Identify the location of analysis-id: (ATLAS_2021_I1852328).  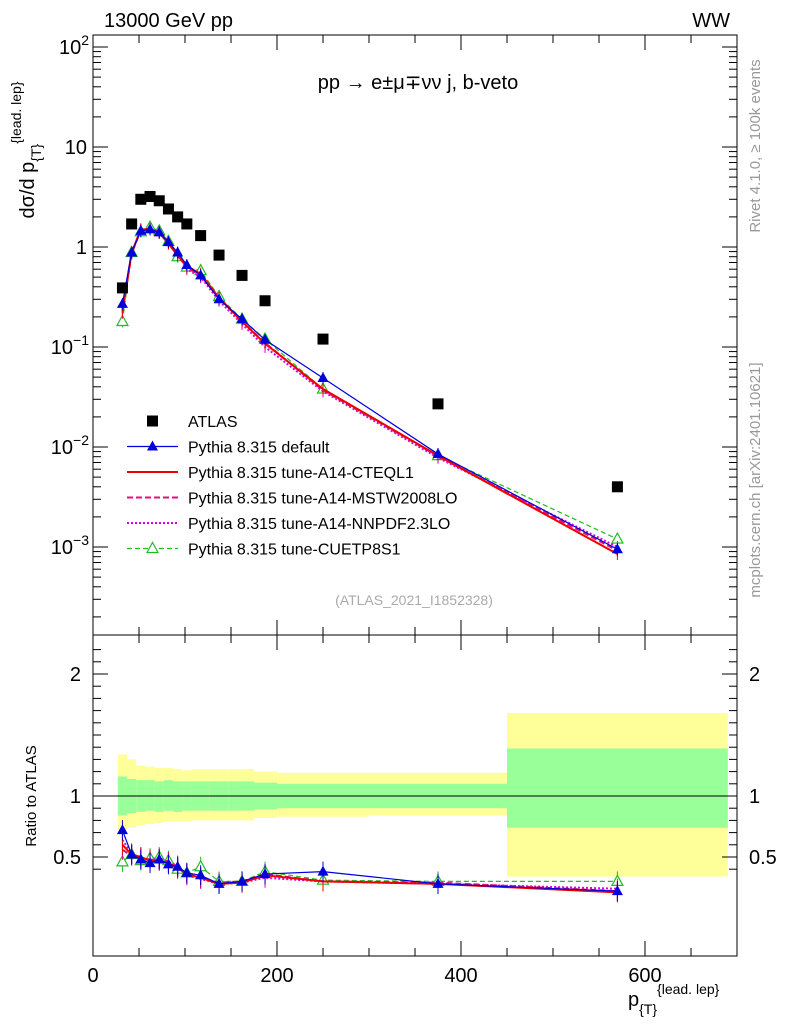
(414, 600).